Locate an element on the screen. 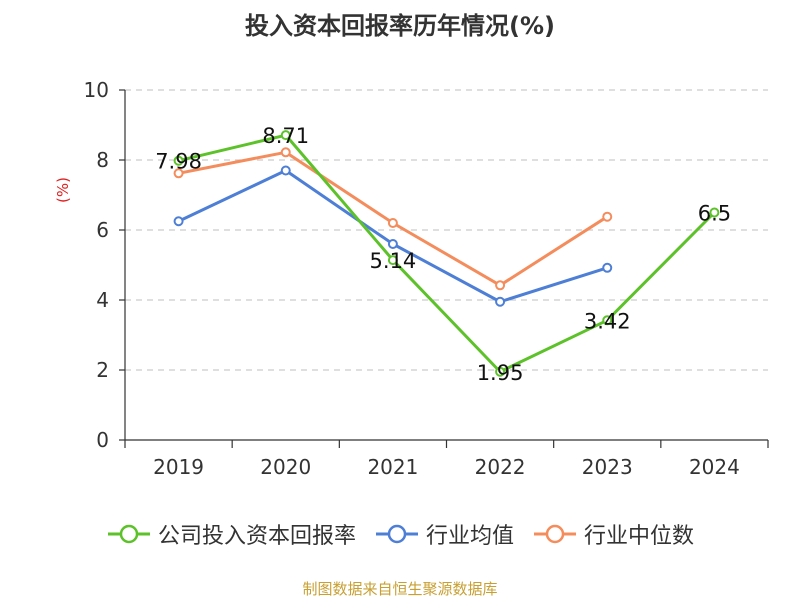 The height and width of the screenshot is (600, 800). y-tick-label: 4 is located at coordinates (102, 300).